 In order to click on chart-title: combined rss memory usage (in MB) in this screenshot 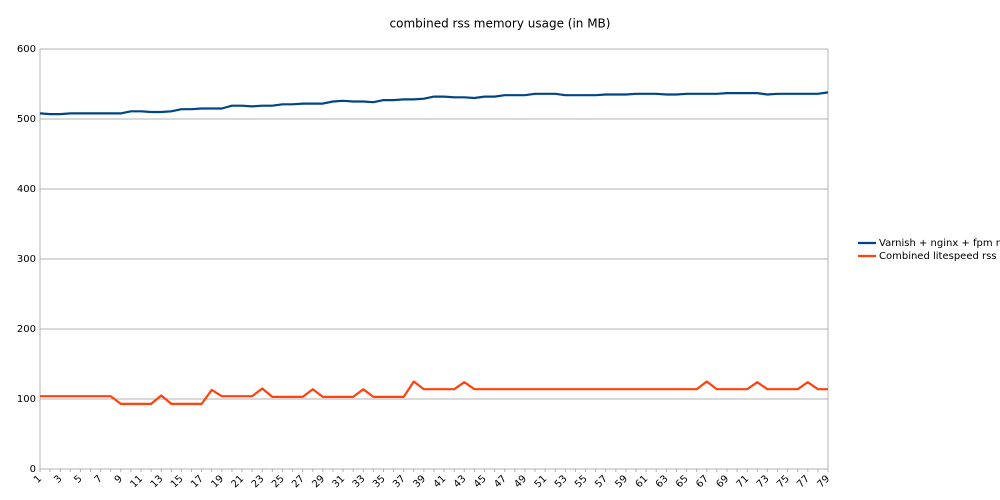, I will do `click(500, 24)`.